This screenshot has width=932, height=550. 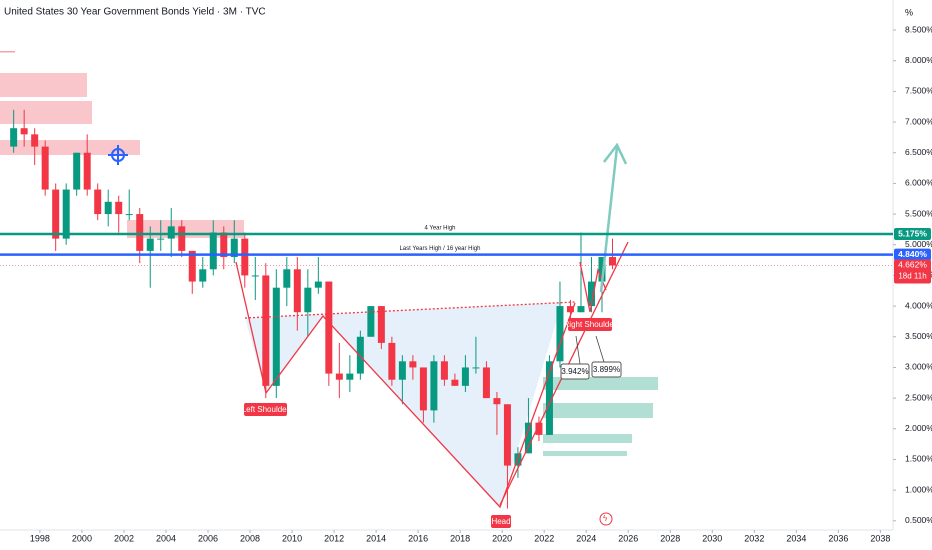 I want to click on x-tick-label: 2022, so click(x=544, y=538).